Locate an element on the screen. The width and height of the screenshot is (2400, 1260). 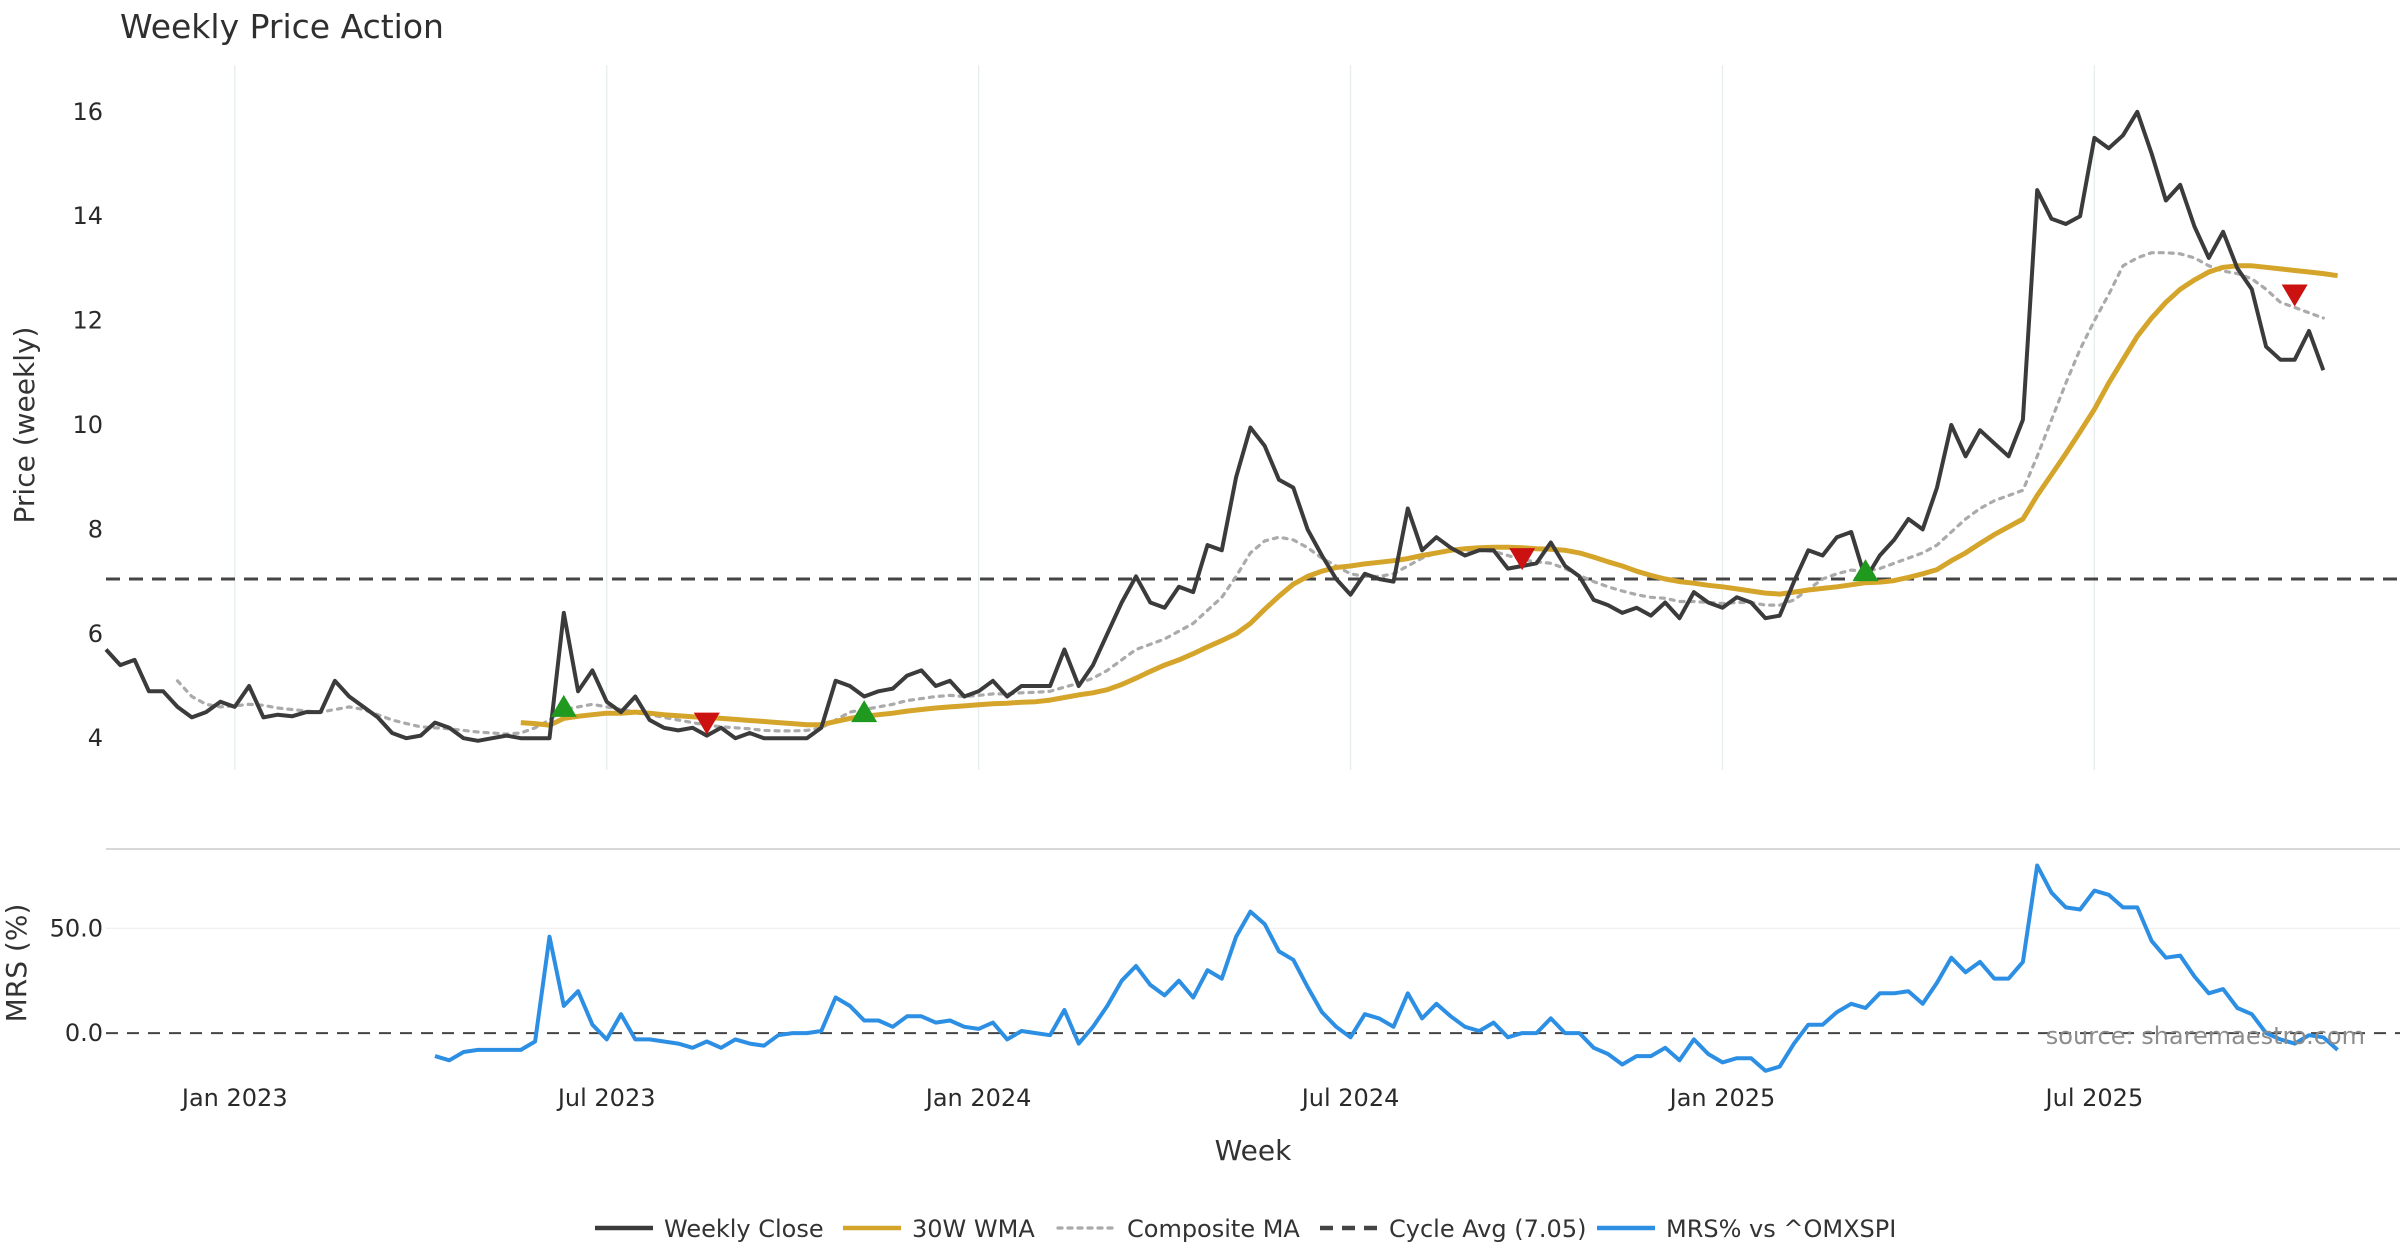
price-y-tick-label: 10 is located at coordinates (87, 425).